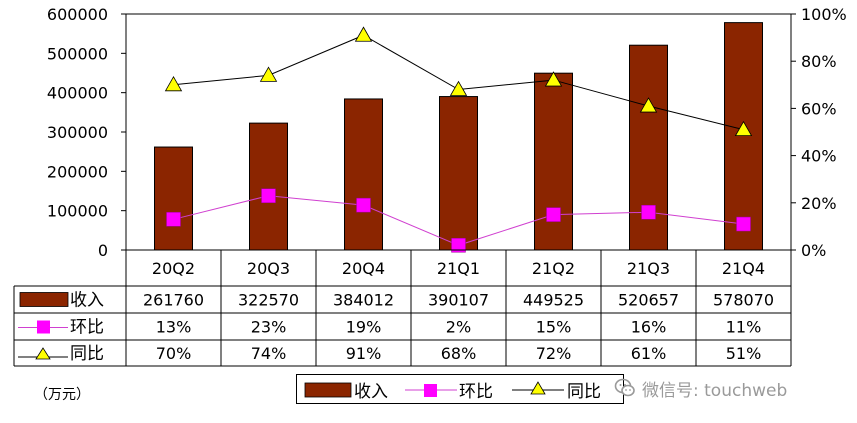 This screenshot has height=423, width=857. What do you see at coordinates (87, 328) in the screenshot?
I see `table-row-label: 环比` at bounding box center [87, 328].